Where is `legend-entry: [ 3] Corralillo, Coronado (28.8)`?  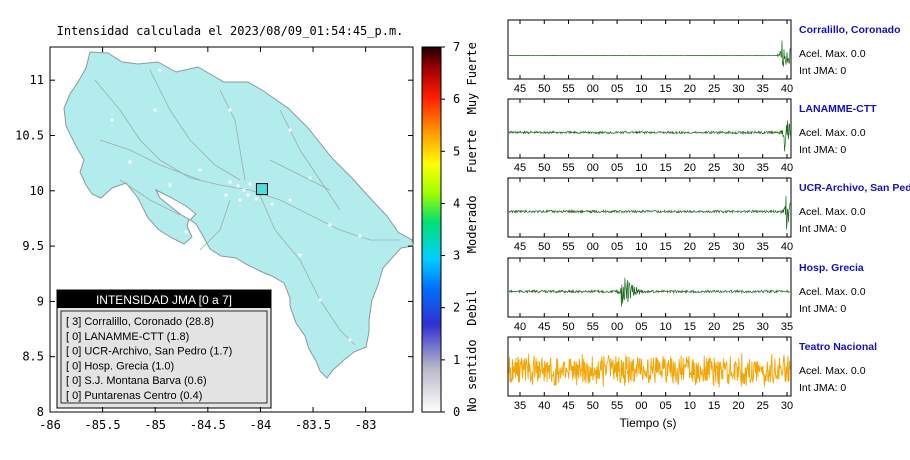 legend-entry: [ 3] Corralillo, Coronado (28.8) is located at coordinates (140, 322).